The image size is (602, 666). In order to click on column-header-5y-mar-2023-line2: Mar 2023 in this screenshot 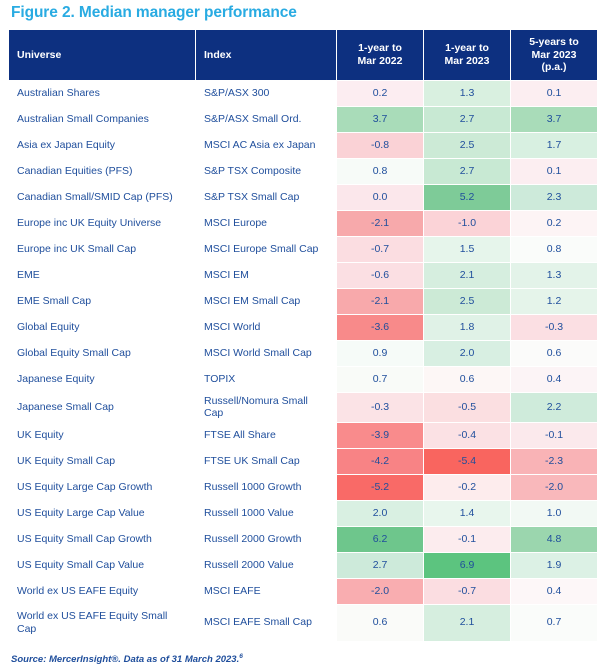, I will do `click(554, 54)`.